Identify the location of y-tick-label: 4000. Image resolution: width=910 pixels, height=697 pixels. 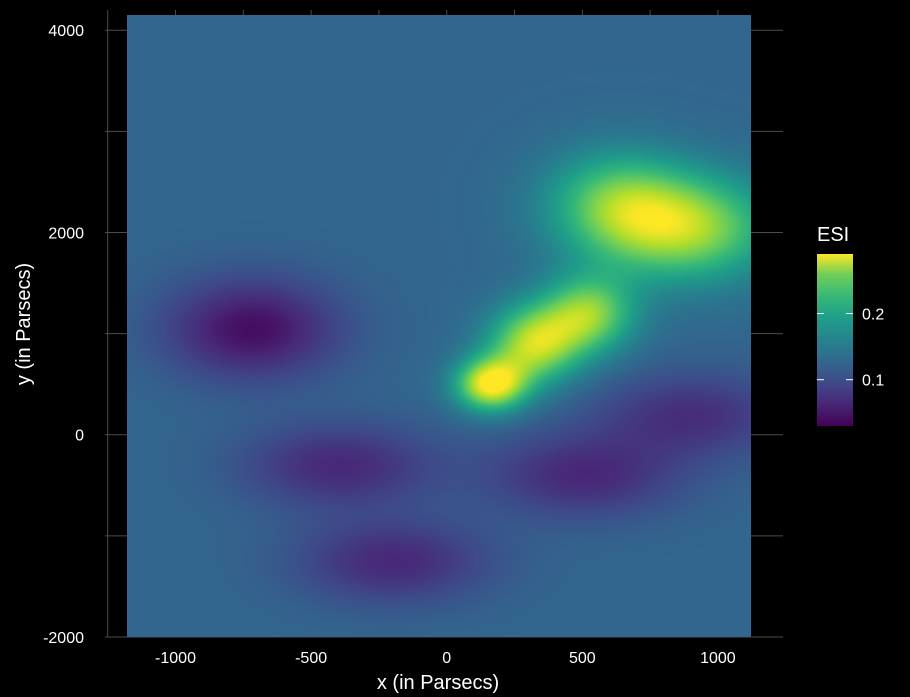
(66, 31).